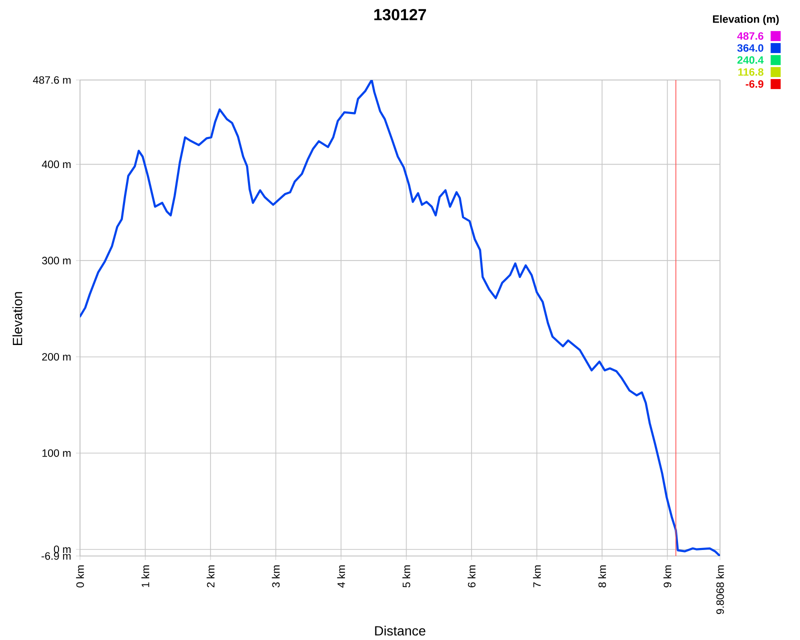 This screenshot has width=800, height=640. Describe the element at coordinates (400, 631) in the screenshot. I see `x-axis-title: Distance` at that location.